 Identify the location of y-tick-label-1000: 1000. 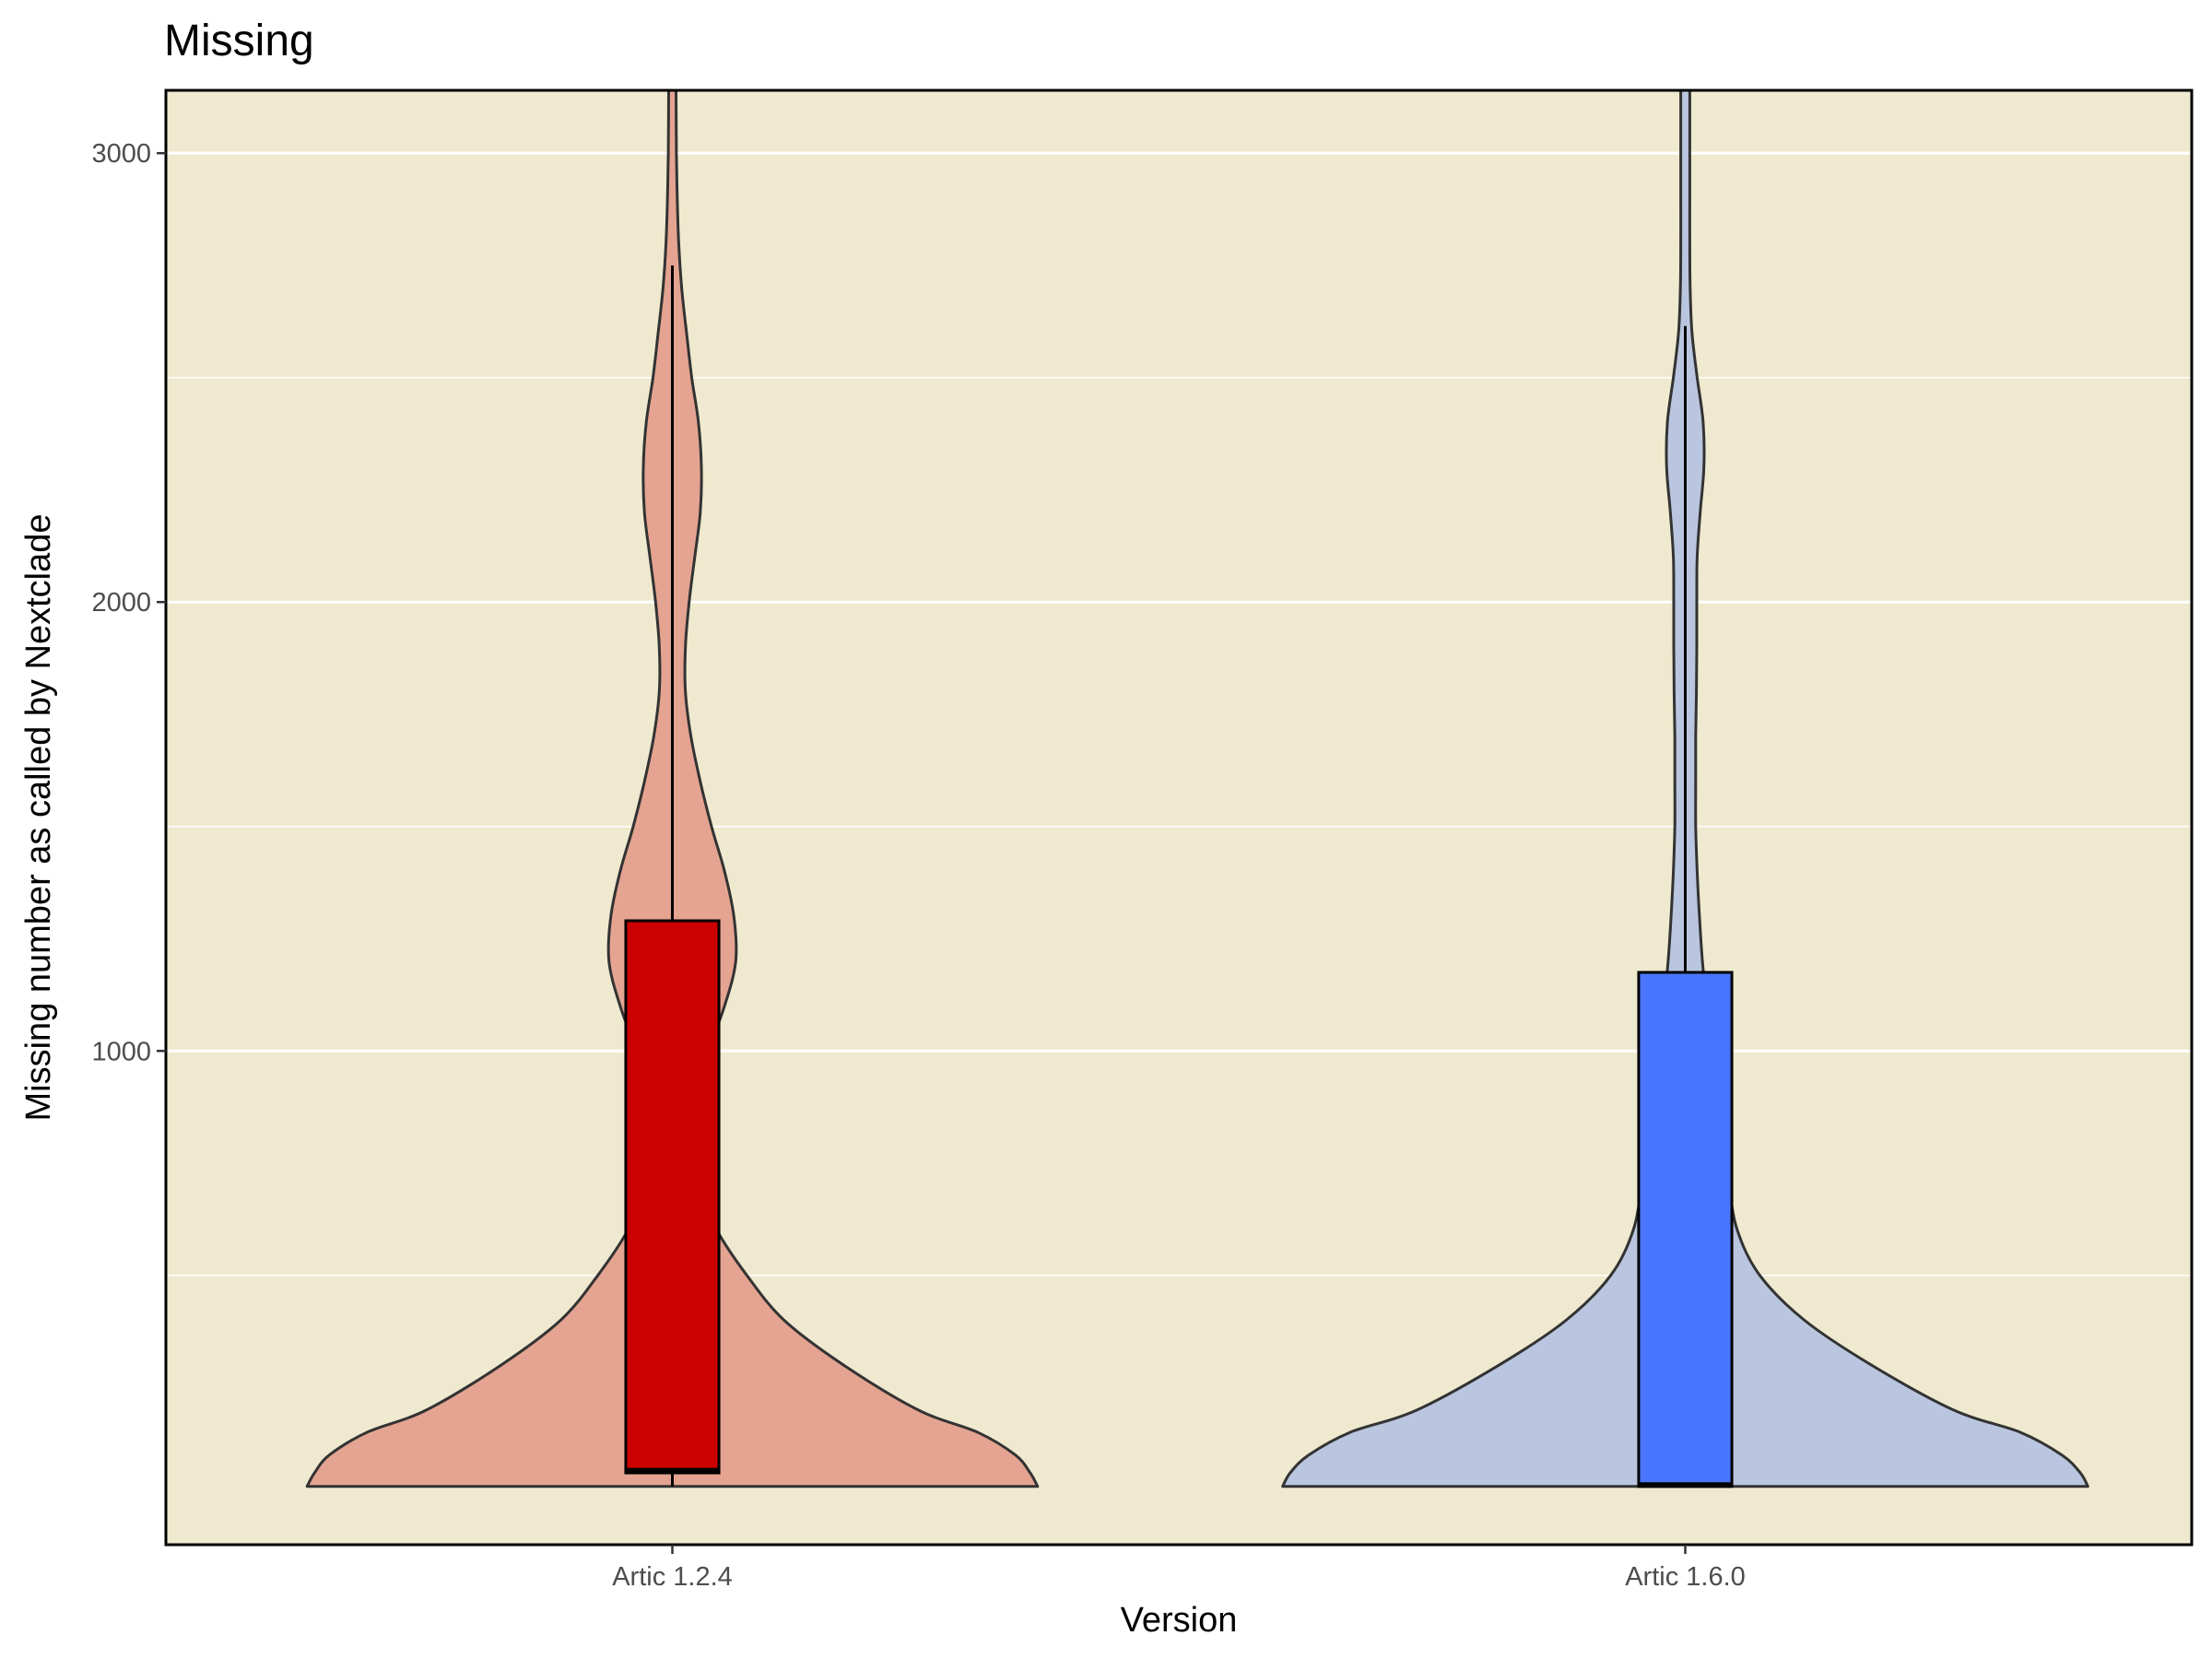
(121, 1051).